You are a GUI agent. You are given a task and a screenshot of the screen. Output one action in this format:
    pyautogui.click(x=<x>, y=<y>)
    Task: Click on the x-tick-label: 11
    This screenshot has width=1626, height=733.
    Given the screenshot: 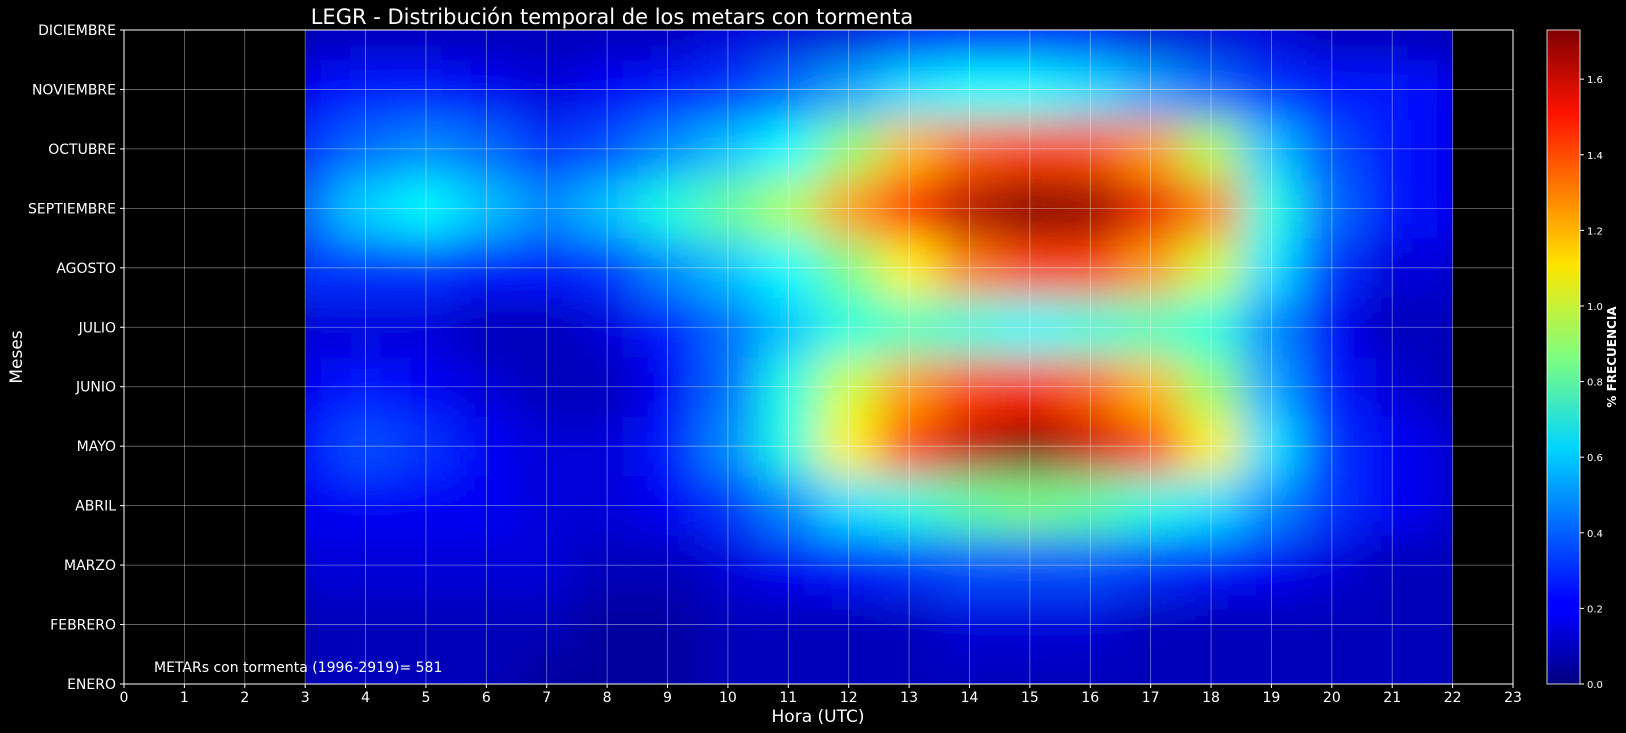 What is the action you would take?
    pyautogui.click(x=788, y=698)
    